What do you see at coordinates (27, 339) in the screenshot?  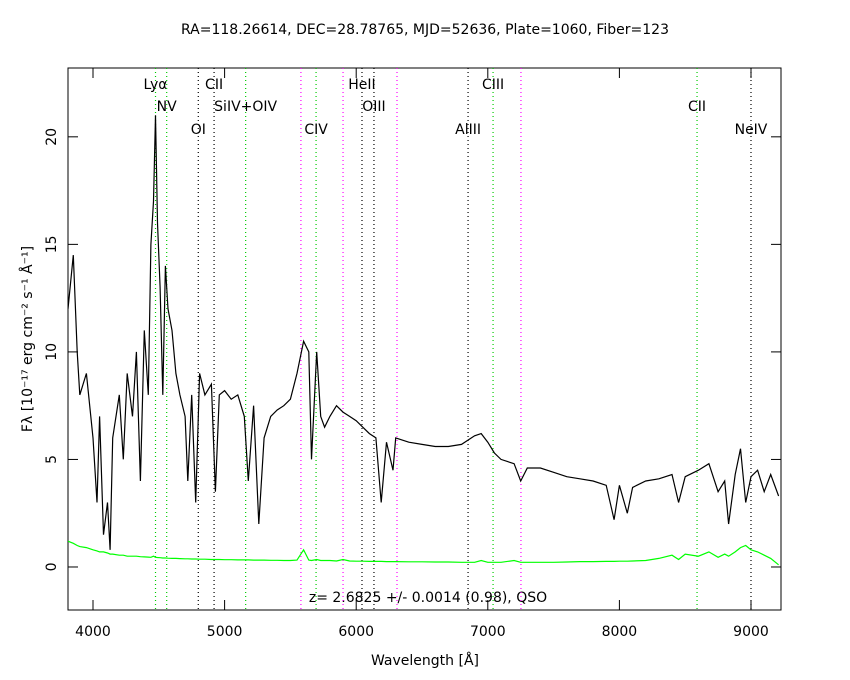 I see `y-axis-label: Fλ [10⁻¹⁷ erg cm⁻² s⁻¹ Å⁻¹]` at bounding box center [27, 339].